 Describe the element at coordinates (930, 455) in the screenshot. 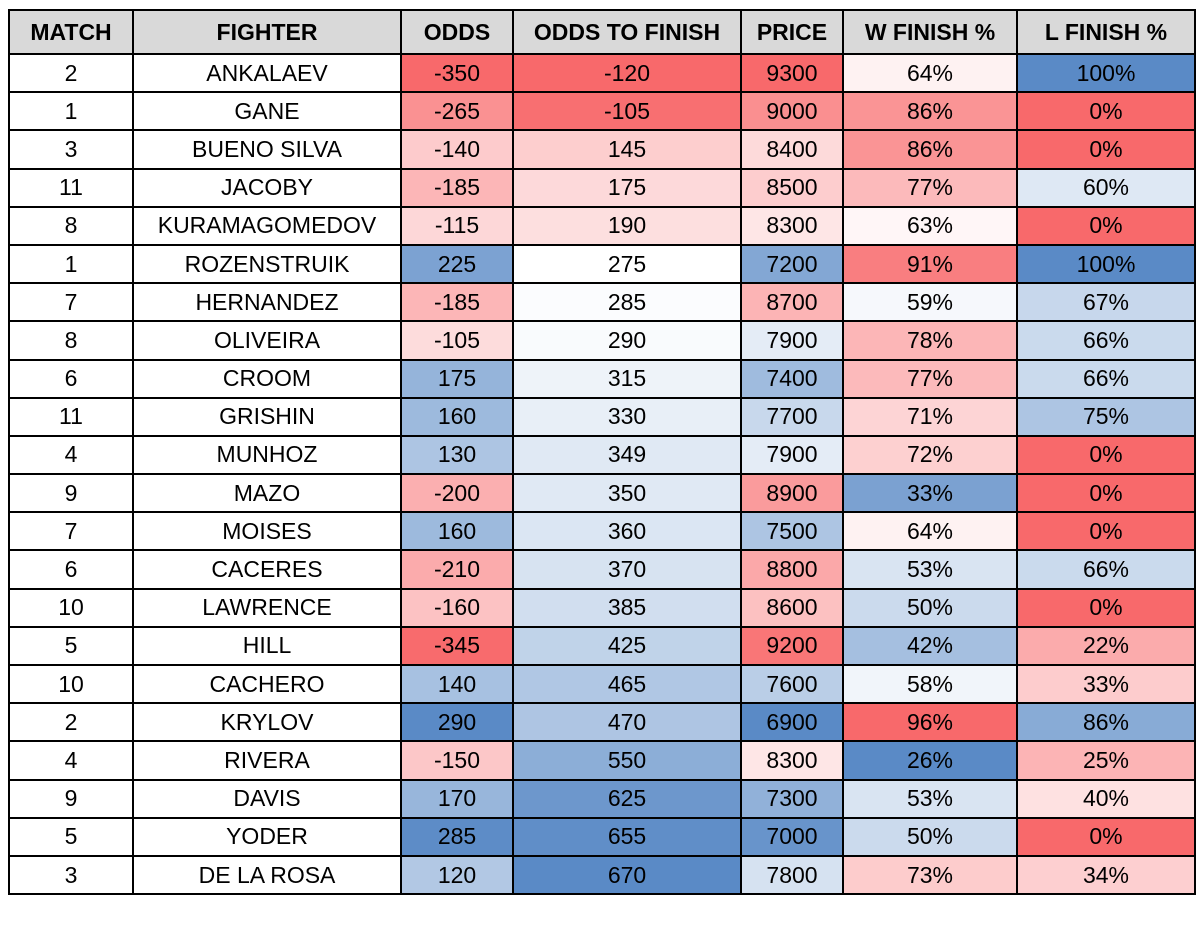

I see `cell-w-finish: 72%` at that location.